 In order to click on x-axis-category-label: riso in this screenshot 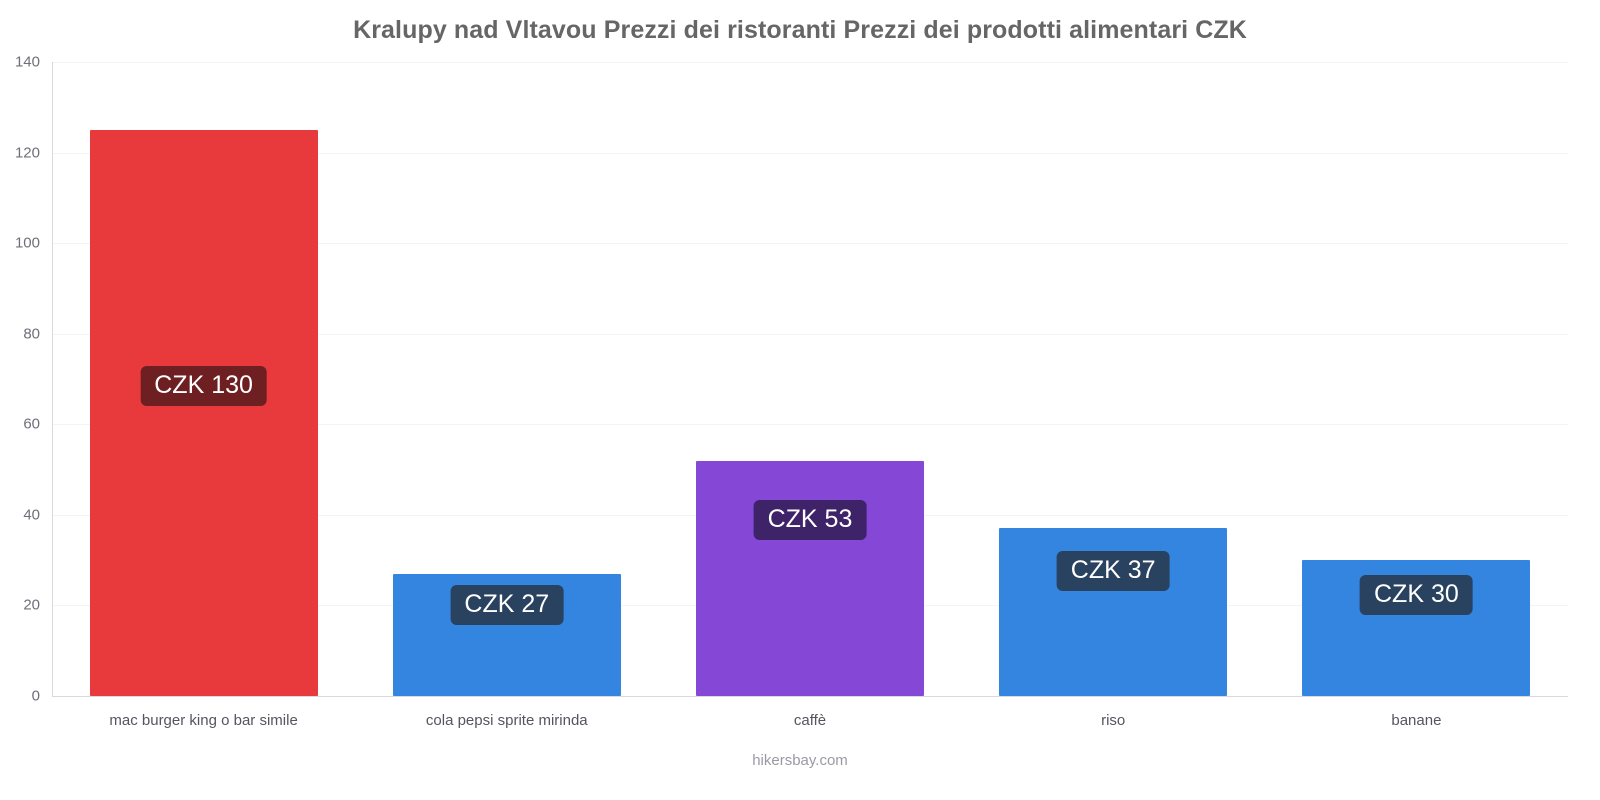, I will do `click(1113, 720)`.